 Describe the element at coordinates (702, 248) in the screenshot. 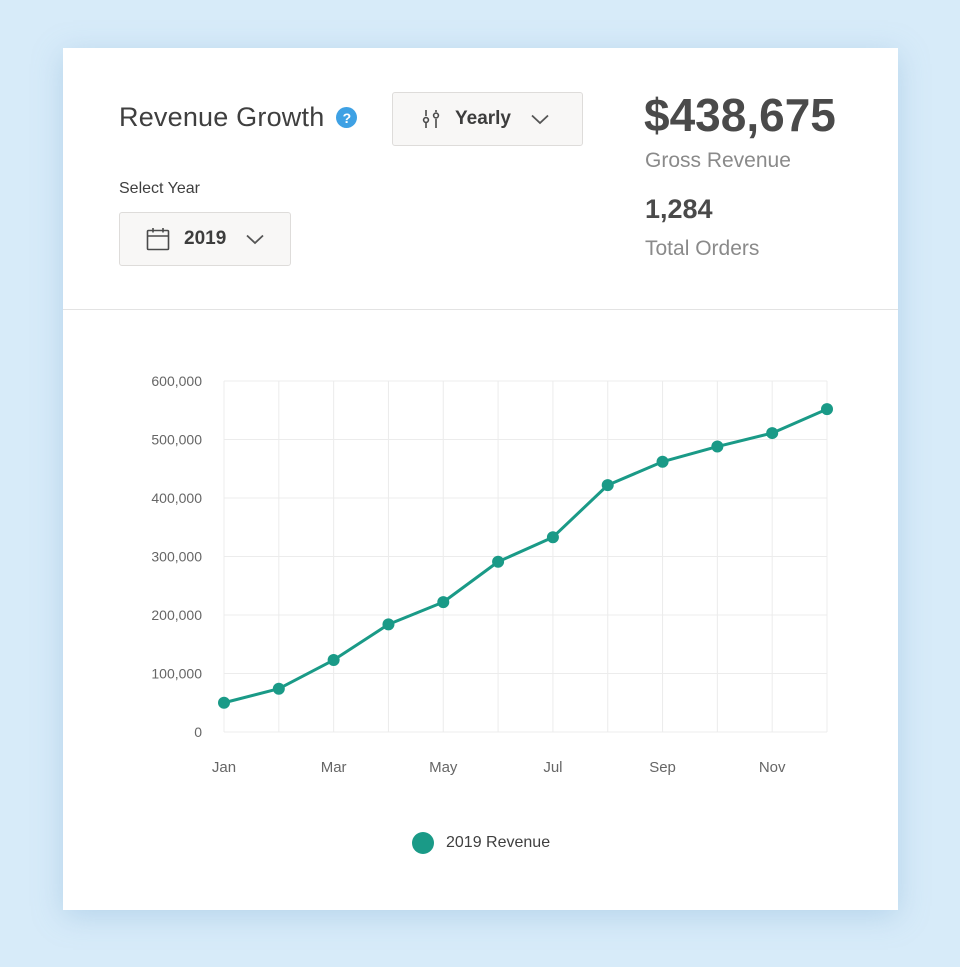

I see `total-orders-label: Total Orders` at that location.